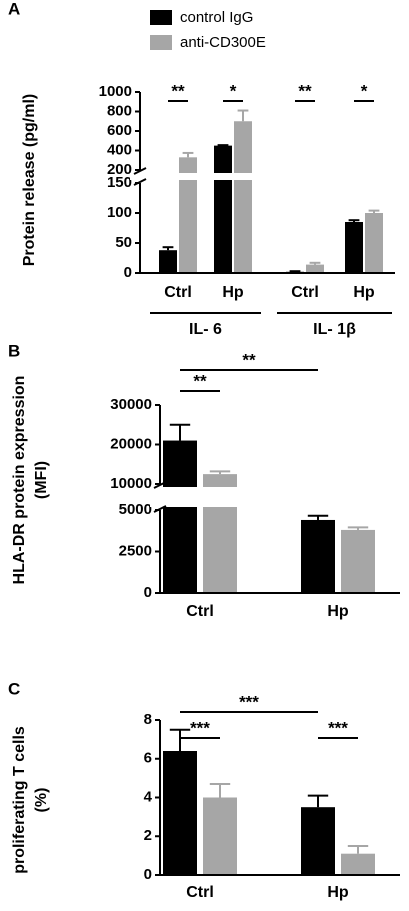  What do you see at coordinates (115, 91) in the screenshot?
I see `y-tick-label: 1000` at bounding box center [115, 91].